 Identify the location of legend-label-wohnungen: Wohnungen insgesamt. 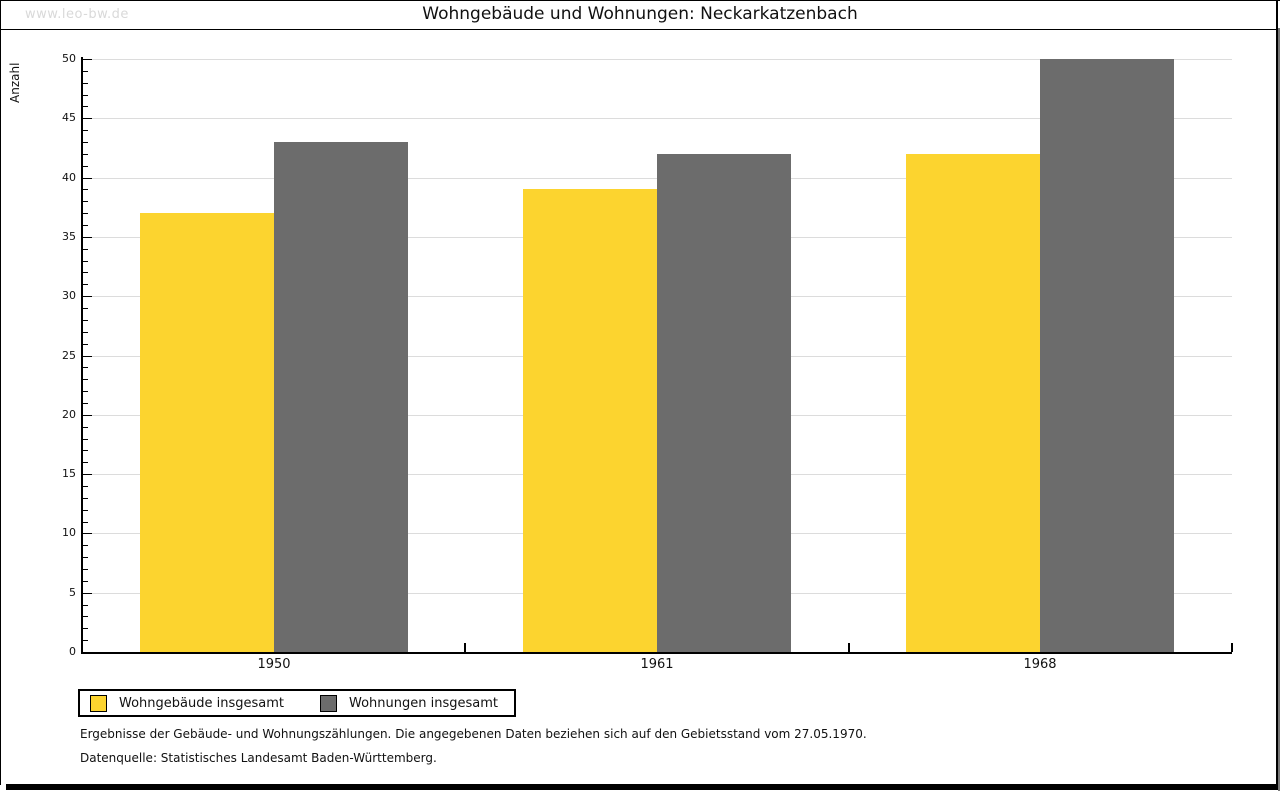
(423, 703).